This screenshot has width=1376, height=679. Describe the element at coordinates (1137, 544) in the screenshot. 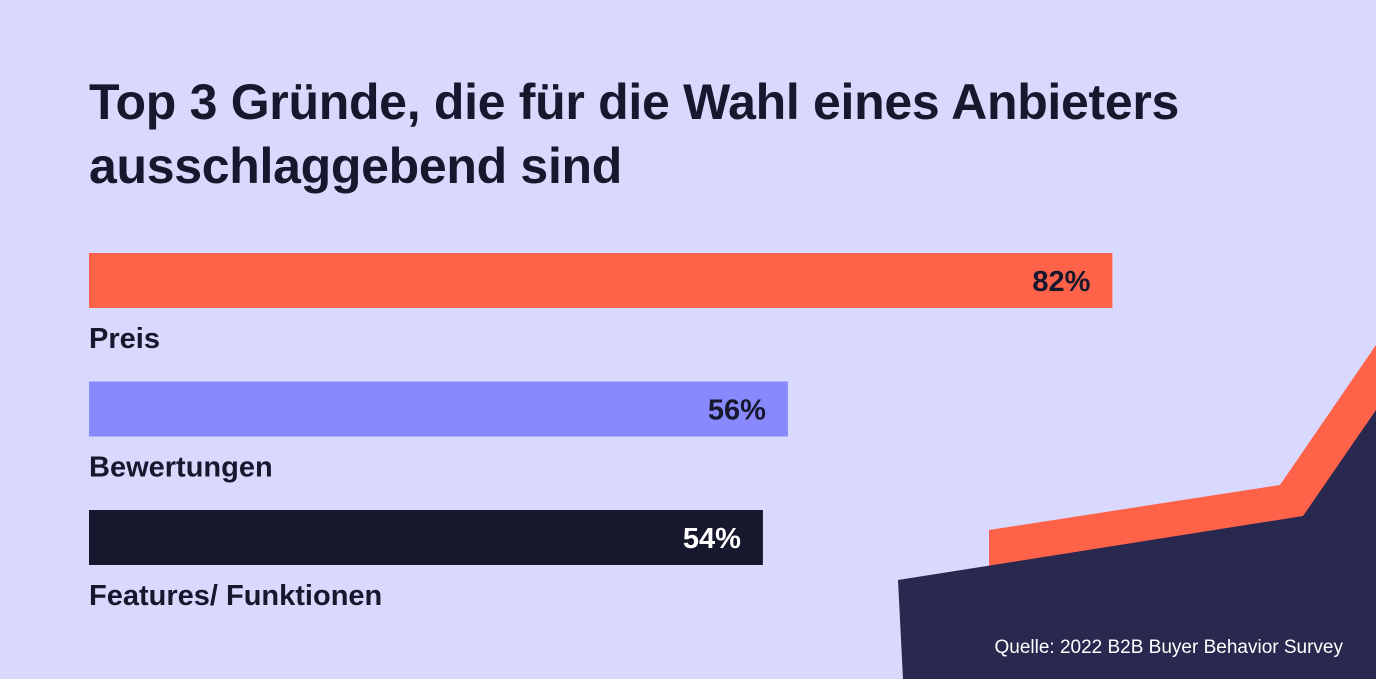

I see `navy-shape` at that location.